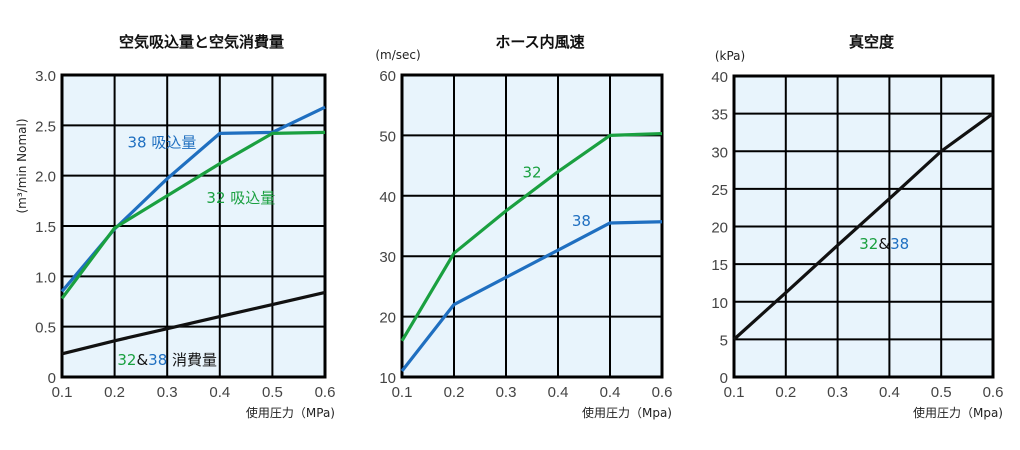  What do you see at coordinates (872, 42) in the screenshot?
I see `chart-title: 真空度` at bounding box center [872, 42].